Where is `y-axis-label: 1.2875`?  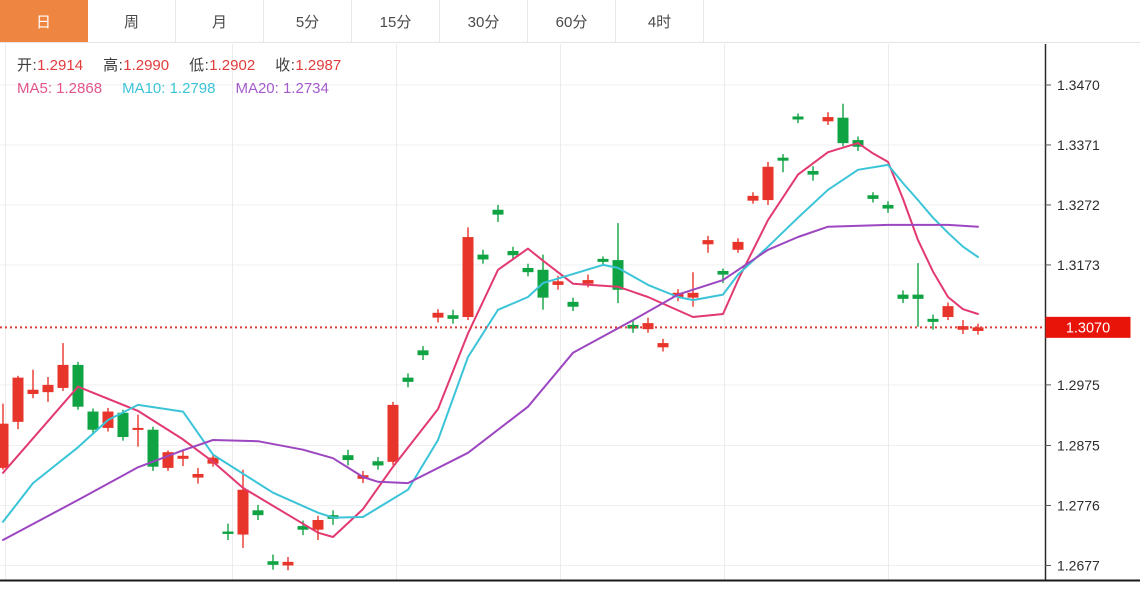 y-axis-label: 1.2875 is located at coordinates (1078, 445).